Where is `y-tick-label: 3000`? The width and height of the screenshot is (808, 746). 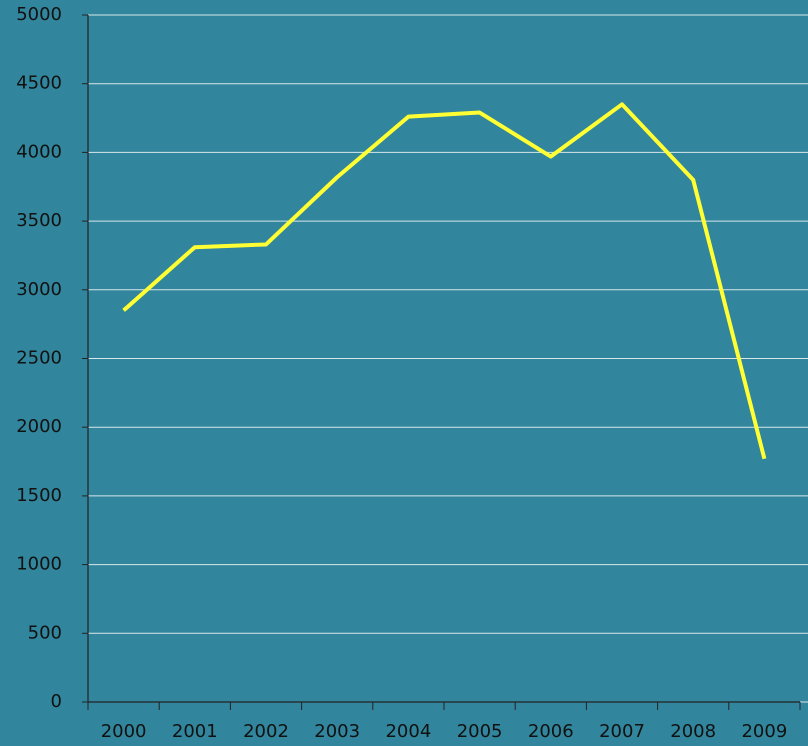 y-tick-label: 3000 is located at coordinates (39, 289).